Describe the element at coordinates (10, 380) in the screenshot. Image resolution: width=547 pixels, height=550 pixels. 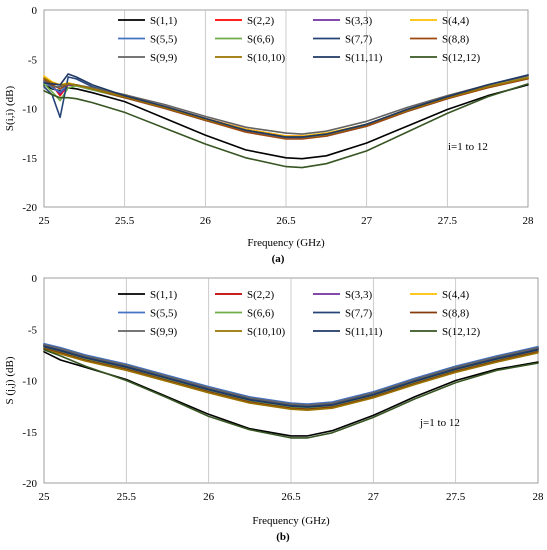
I see `y-axis-title: S (j,j) (dB)` at that location.